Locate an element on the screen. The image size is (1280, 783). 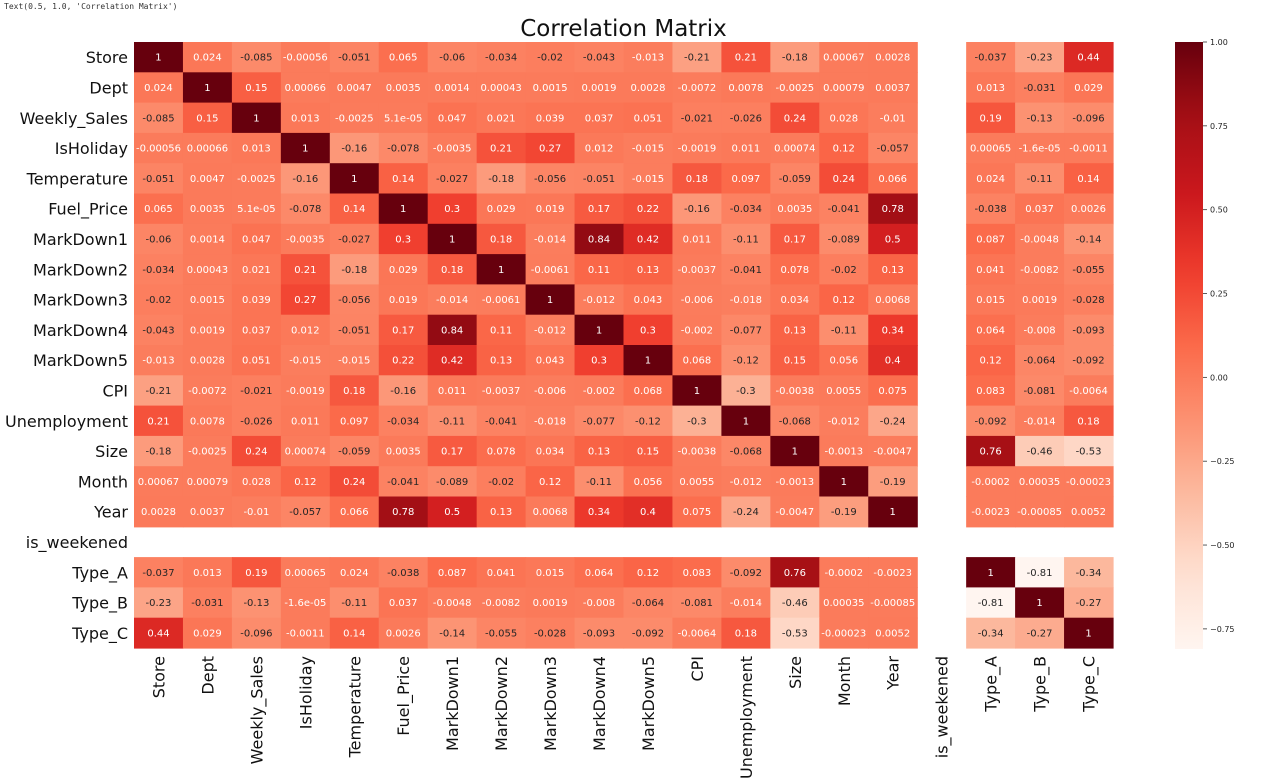
cell-annotation: -0.0025 is located at coordinates (795, 88).